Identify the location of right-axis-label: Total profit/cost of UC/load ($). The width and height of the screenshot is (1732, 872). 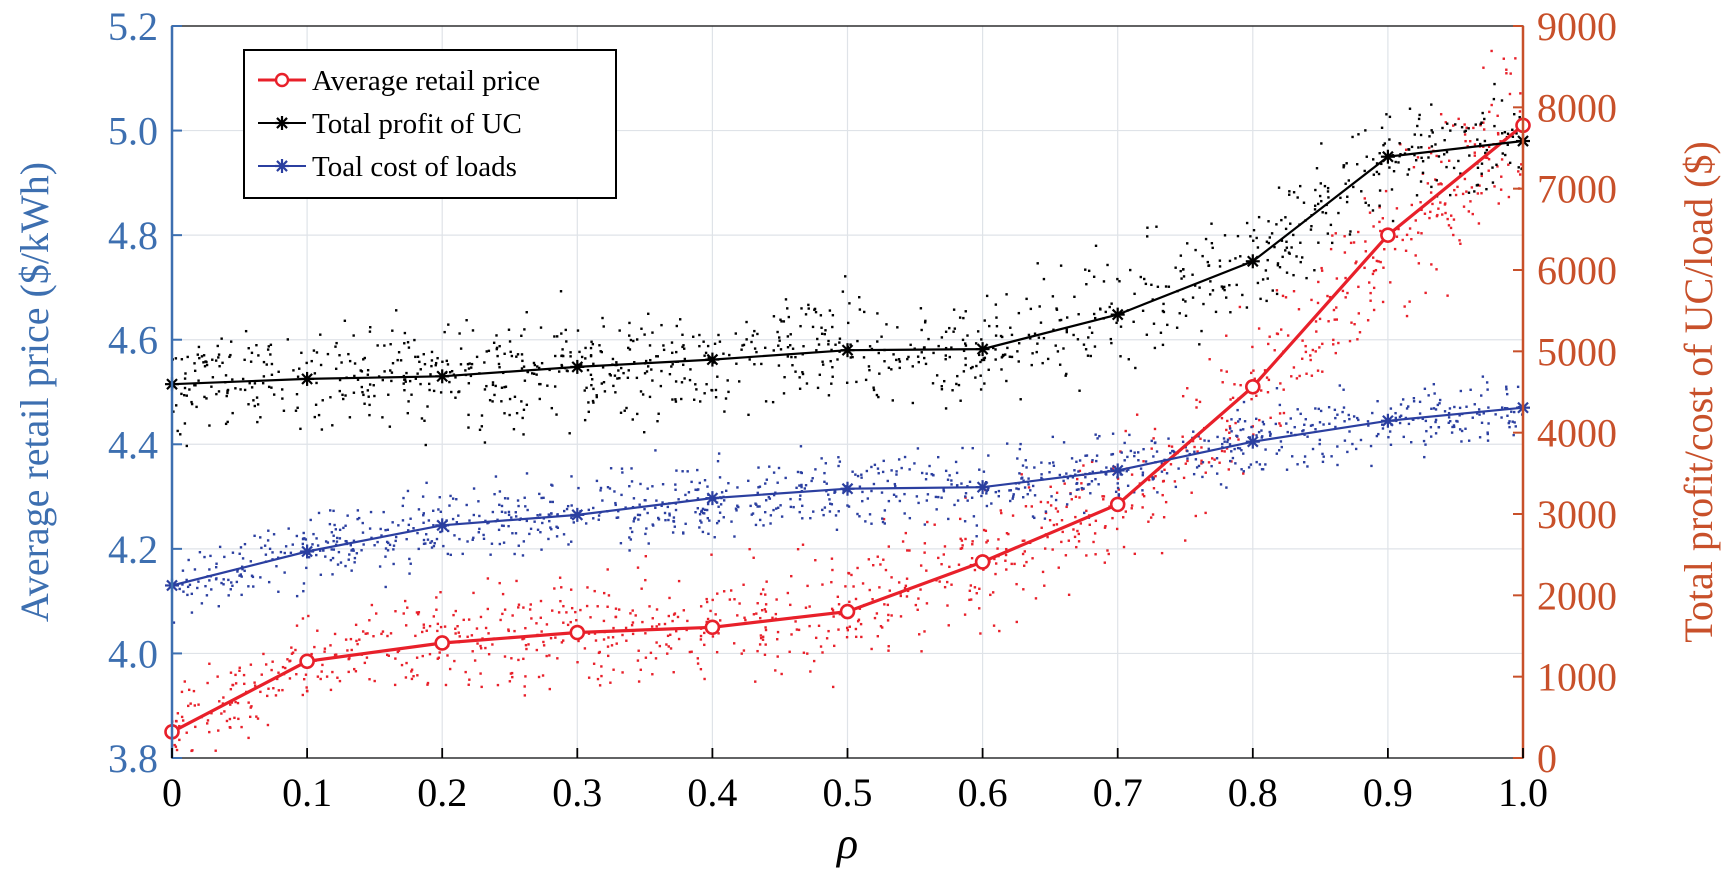
(1698, 392).